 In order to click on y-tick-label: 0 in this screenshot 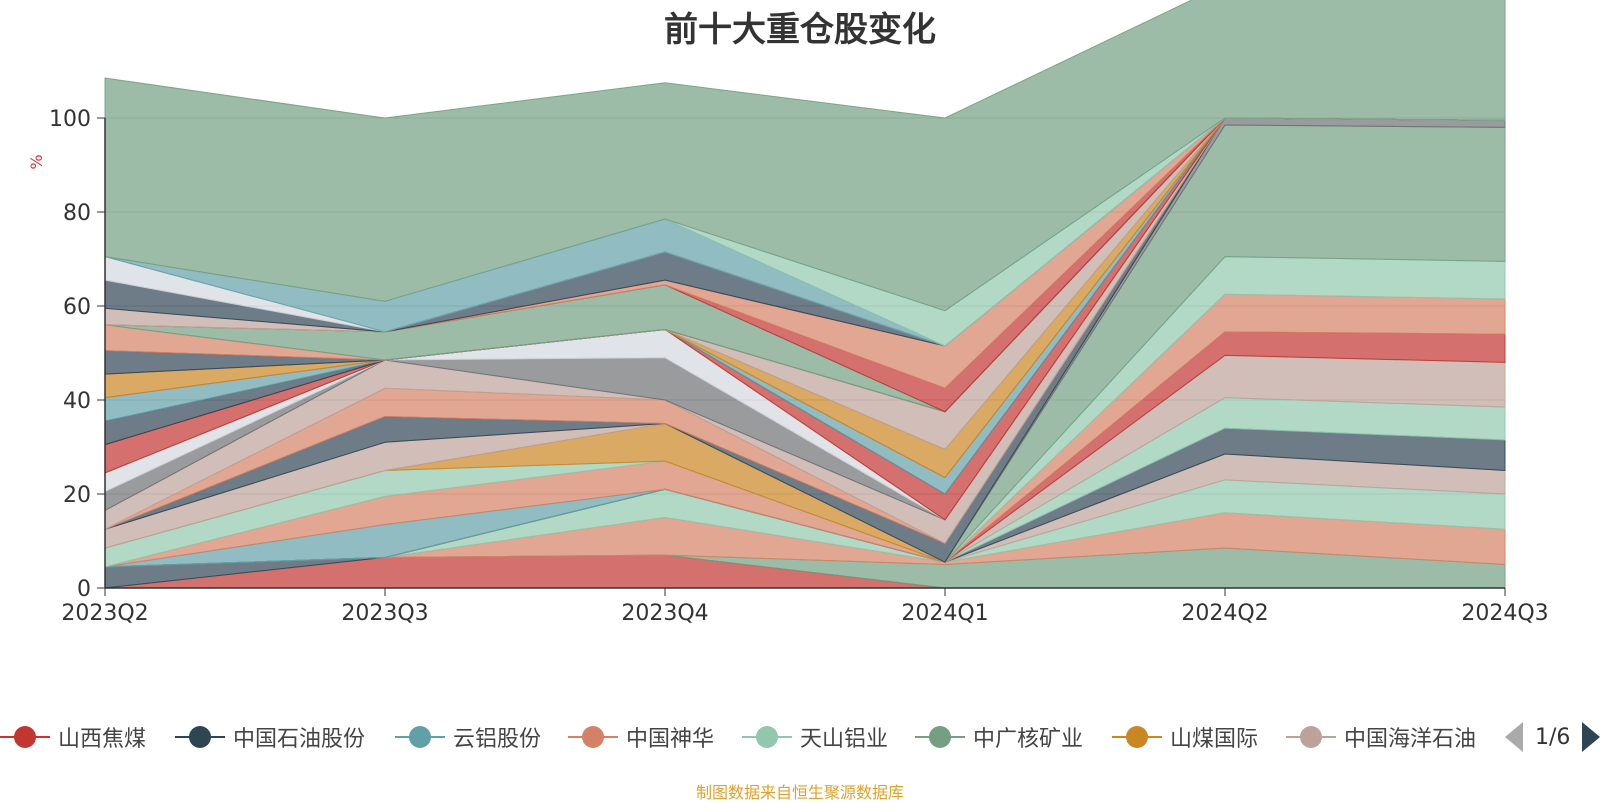, I will do `click(84, 589)`.